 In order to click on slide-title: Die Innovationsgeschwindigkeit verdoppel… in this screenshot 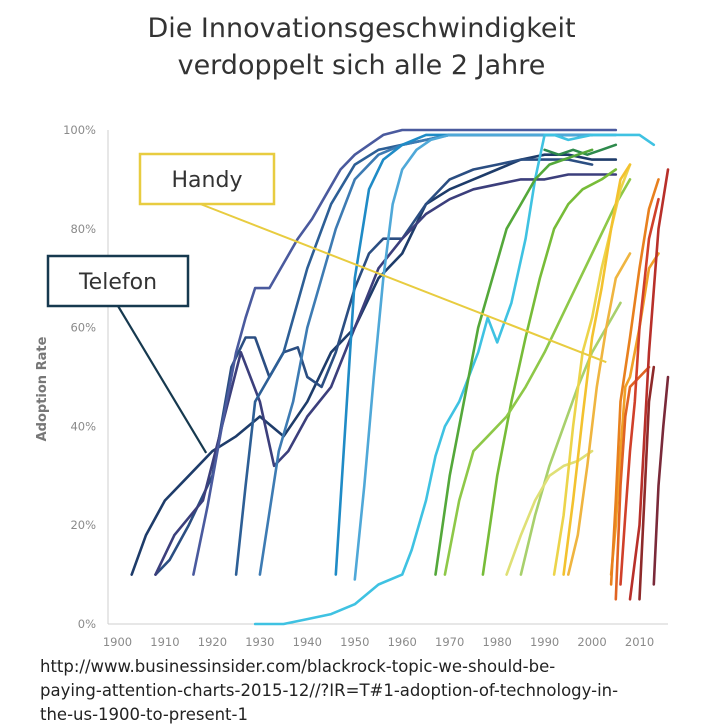, I will do `click(361, 47)`.